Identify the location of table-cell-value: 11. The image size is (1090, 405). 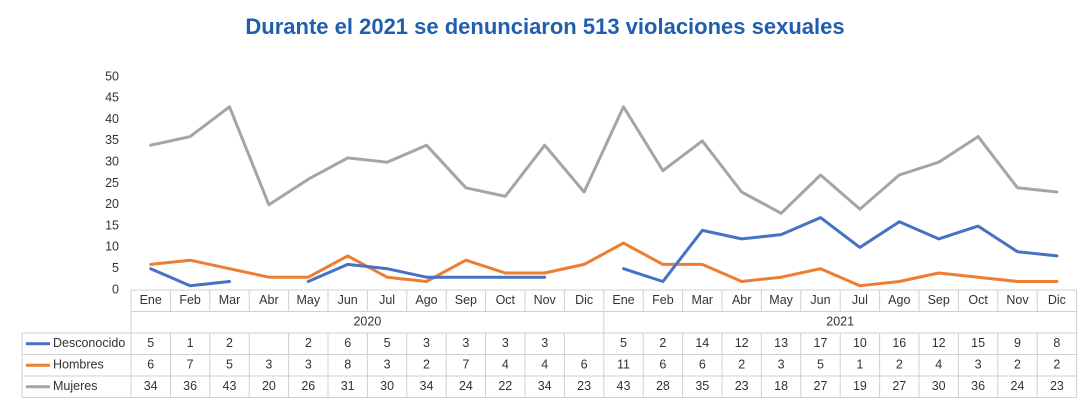
(623, 365).